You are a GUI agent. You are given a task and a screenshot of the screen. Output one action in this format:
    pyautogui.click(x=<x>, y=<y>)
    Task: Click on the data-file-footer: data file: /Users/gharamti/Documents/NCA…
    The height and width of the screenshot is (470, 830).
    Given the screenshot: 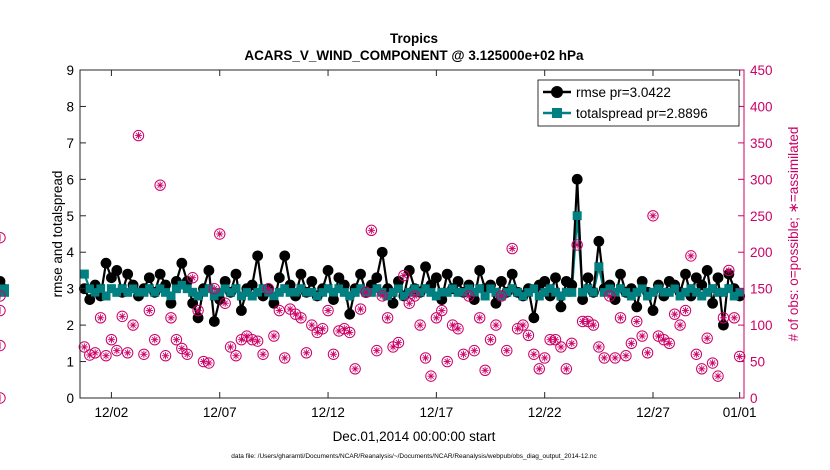 What is the action you would take?
    pyautogui.click(x=414, y=456)
    